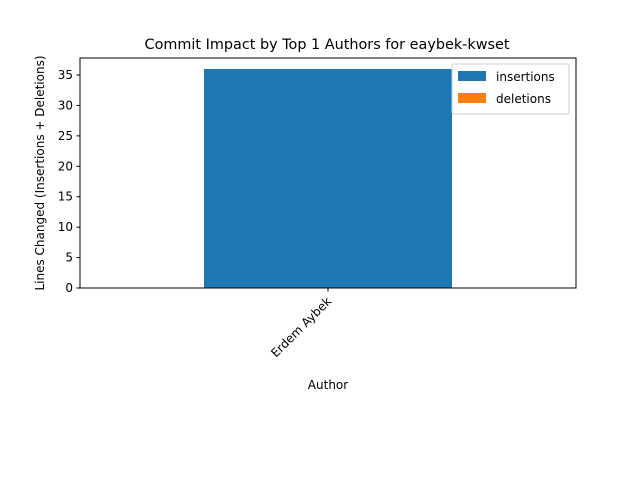 The width and height of the screenshot is (640, 480). I want to click on y-axis: 0 5 10 15 20 25 30 35, so click(69, 181).